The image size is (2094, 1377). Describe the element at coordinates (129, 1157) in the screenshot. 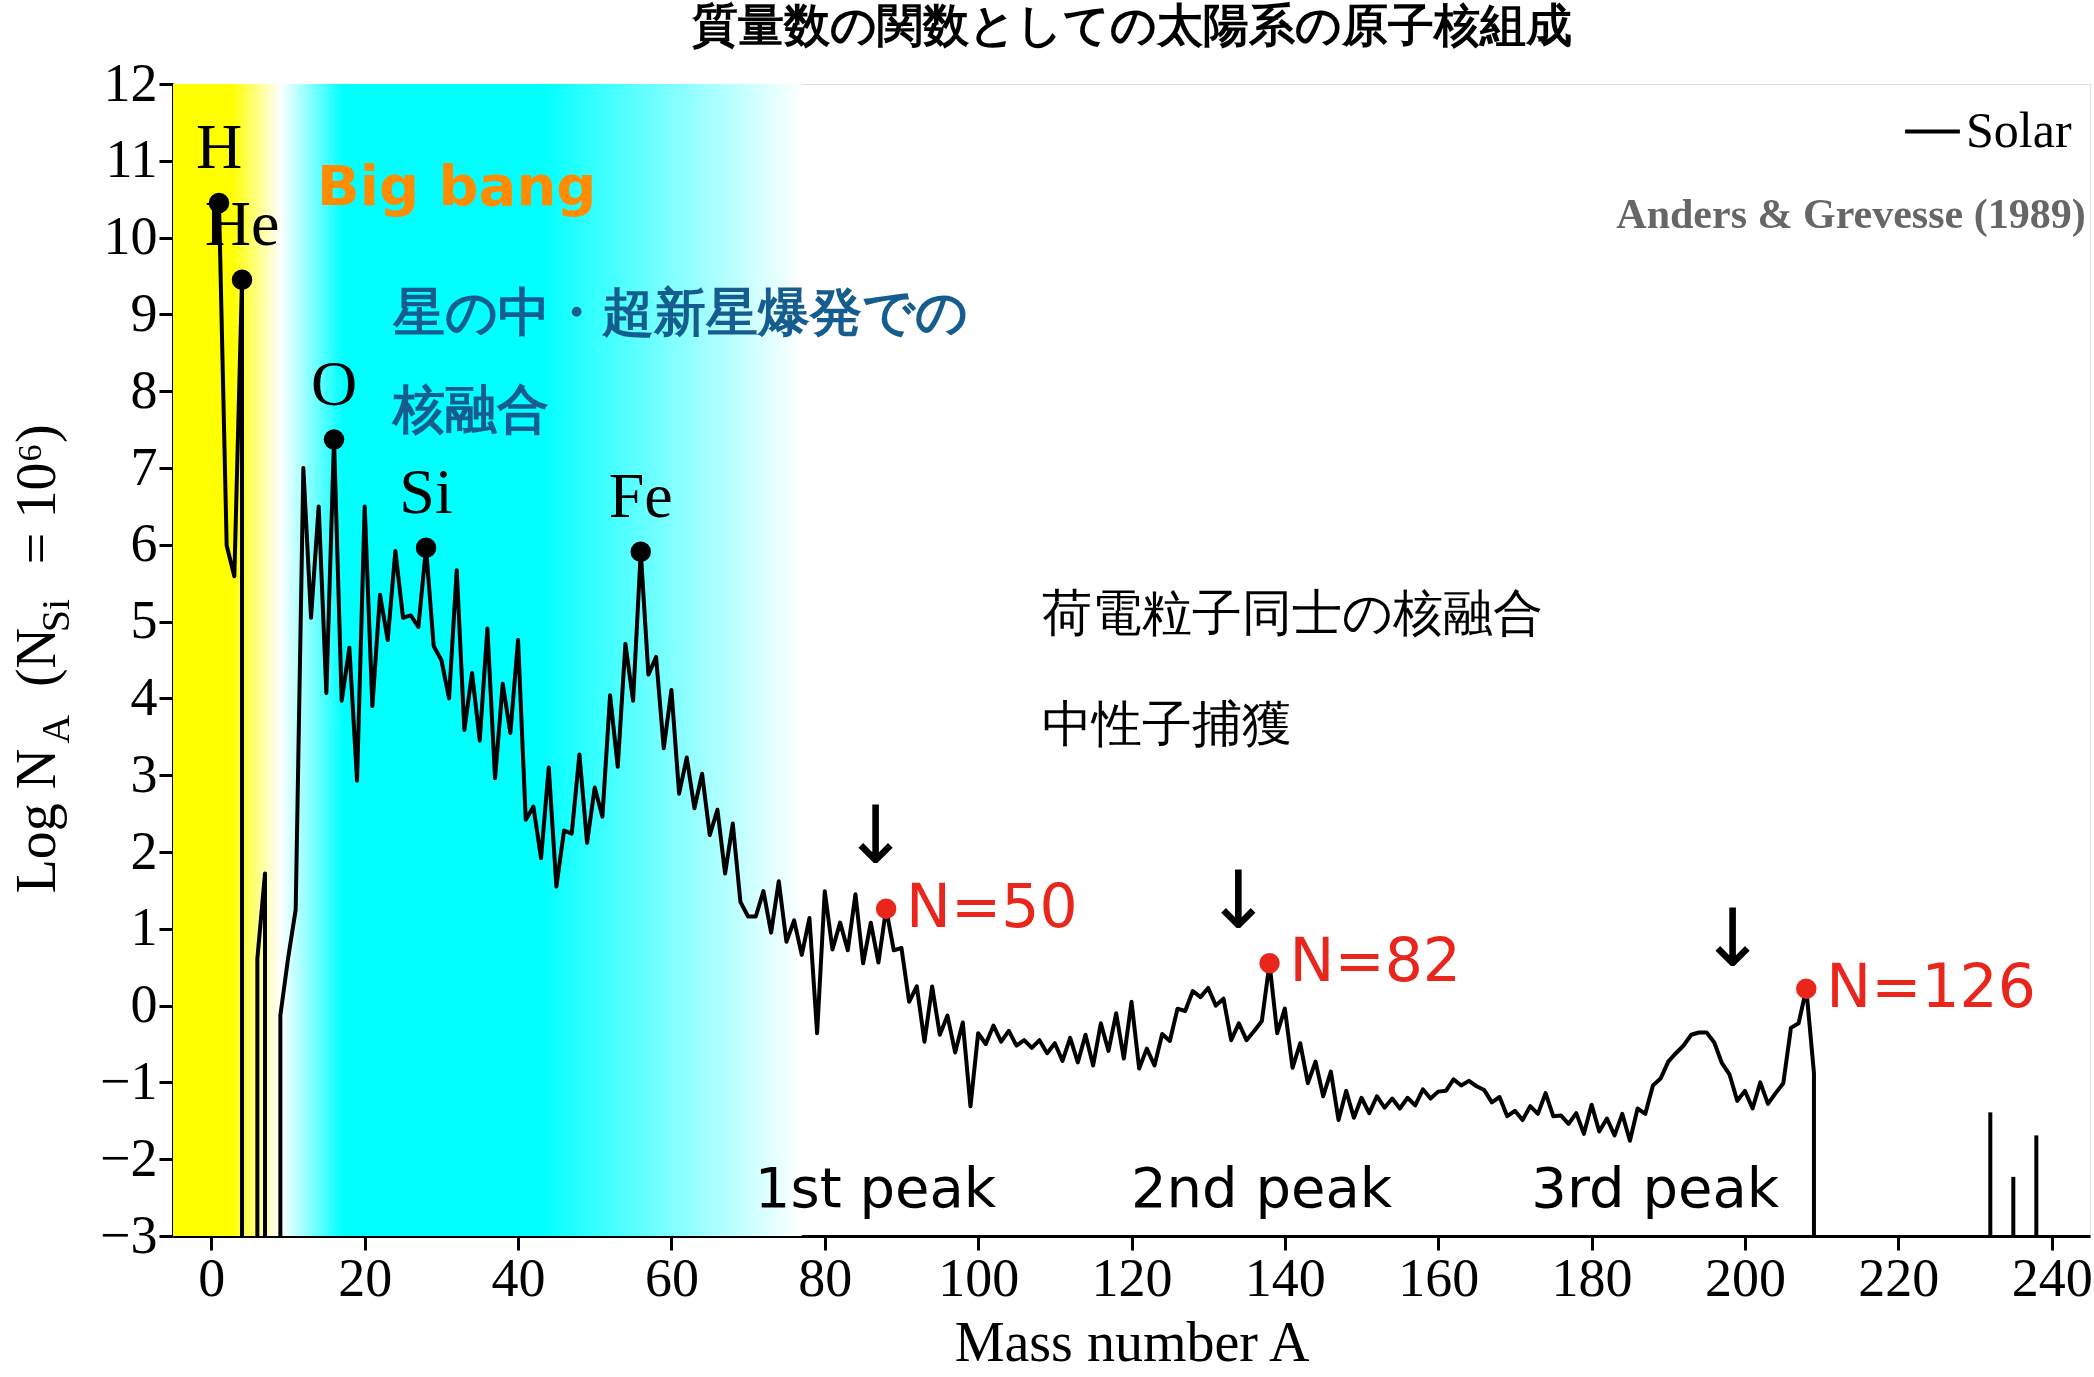

I see `y-tick-label: −2` at that location.